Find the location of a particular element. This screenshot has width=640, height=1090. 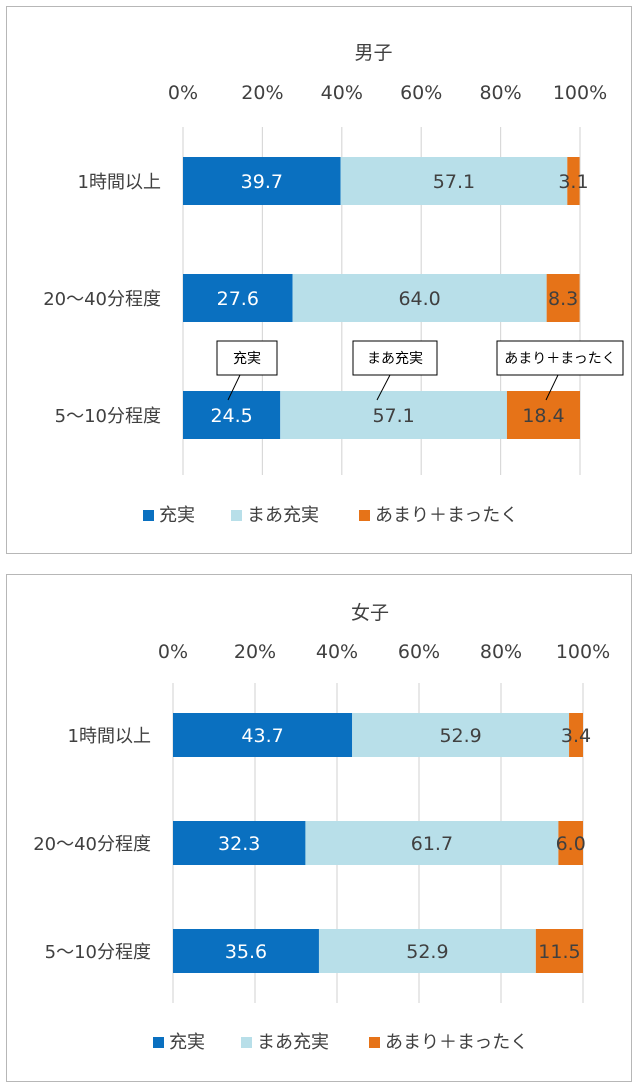

callout-label: 充実 is located at coordinates (247, 359).